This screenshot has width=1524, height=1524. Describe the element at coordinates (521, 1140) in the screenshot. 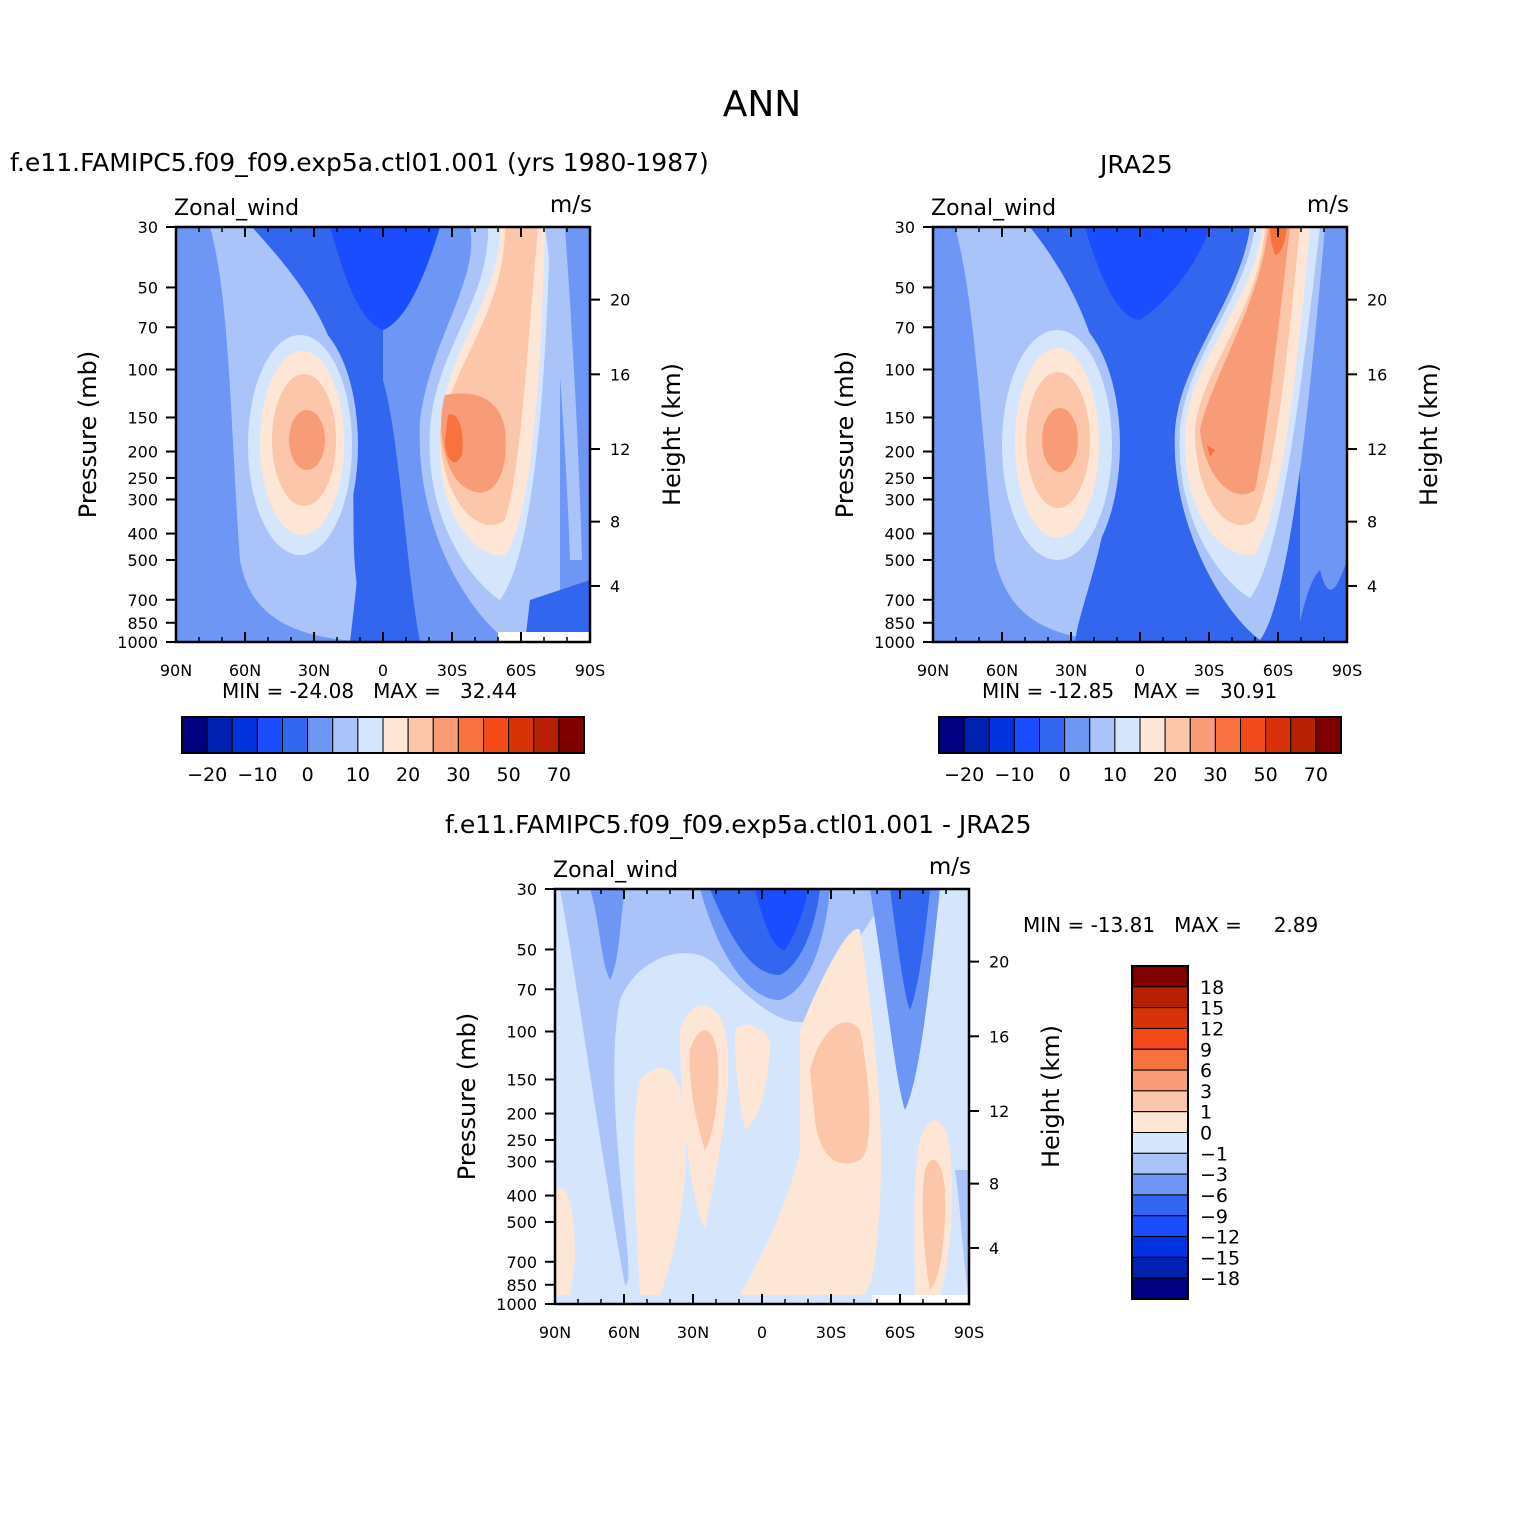

I see `diff-pressure-tick-label: 250` at that location.